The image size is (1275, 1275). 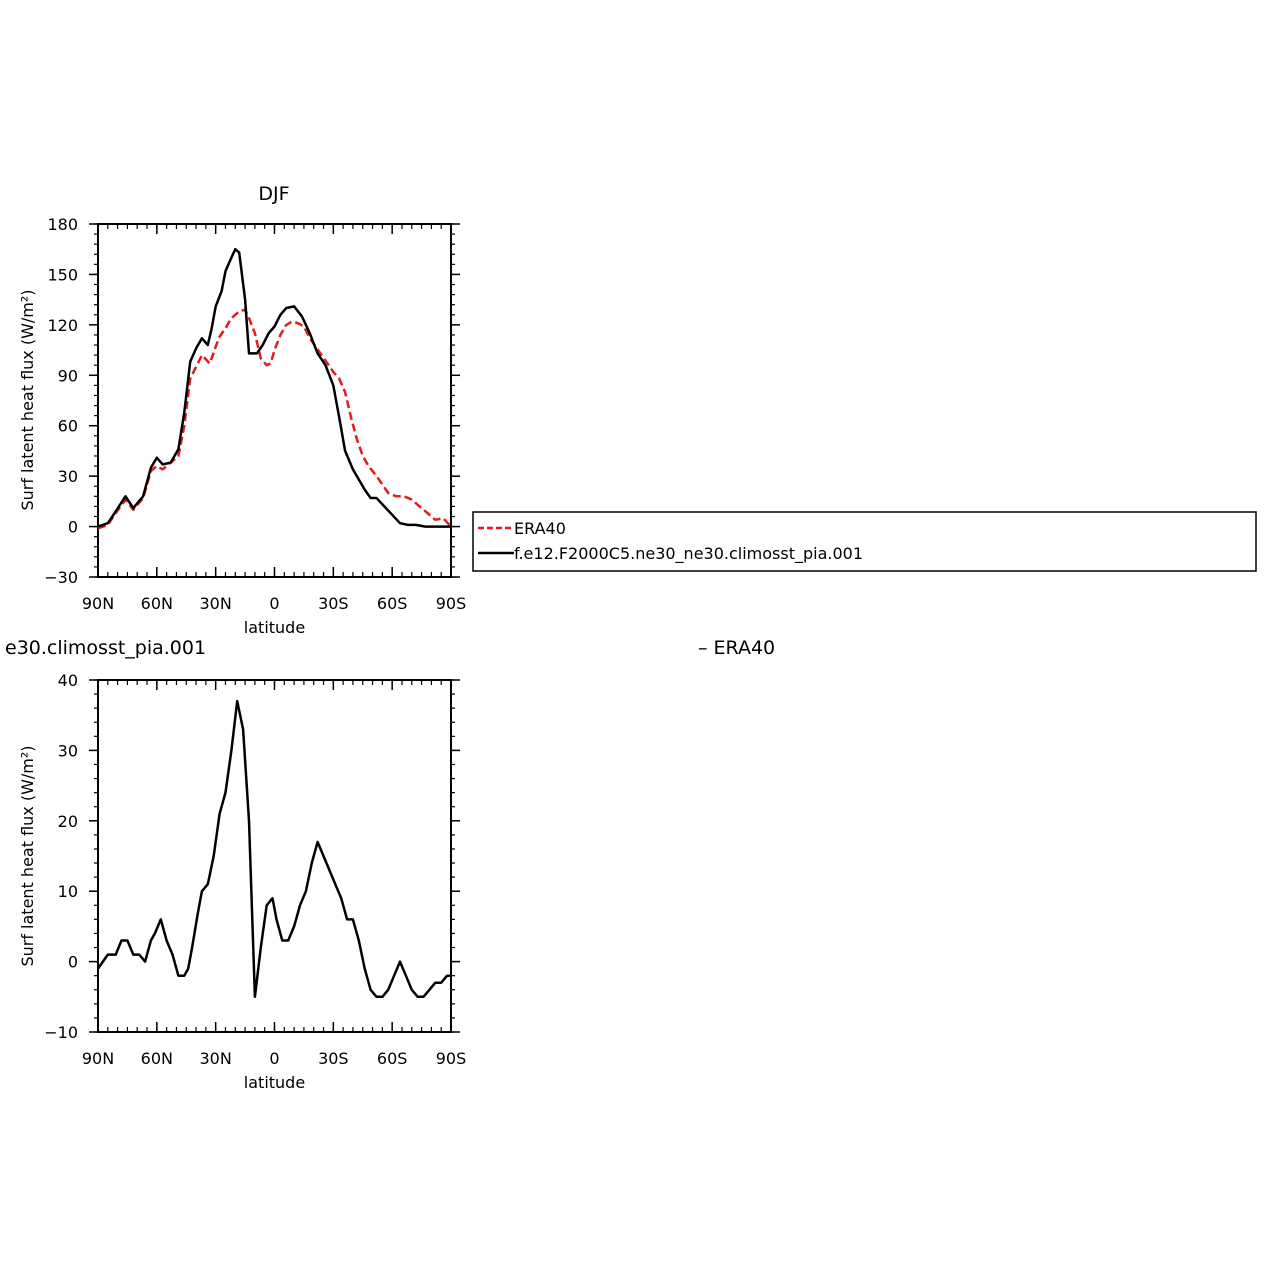 What do you see at coordinates (61, 1032) in the screenshot?
I see `bottom-y-tick-label: −10` at bounding box center [61, 1032].